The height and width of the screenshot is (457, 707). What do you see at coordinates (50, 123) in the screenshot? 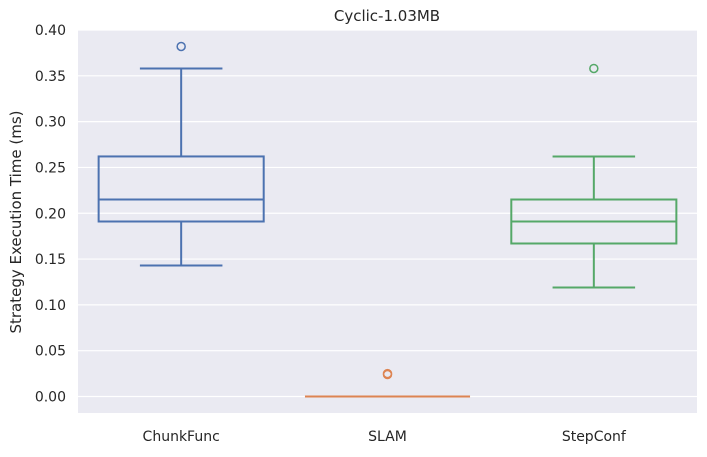
I see `y-tick-label: 0.30` at bounding box center [50, 123].